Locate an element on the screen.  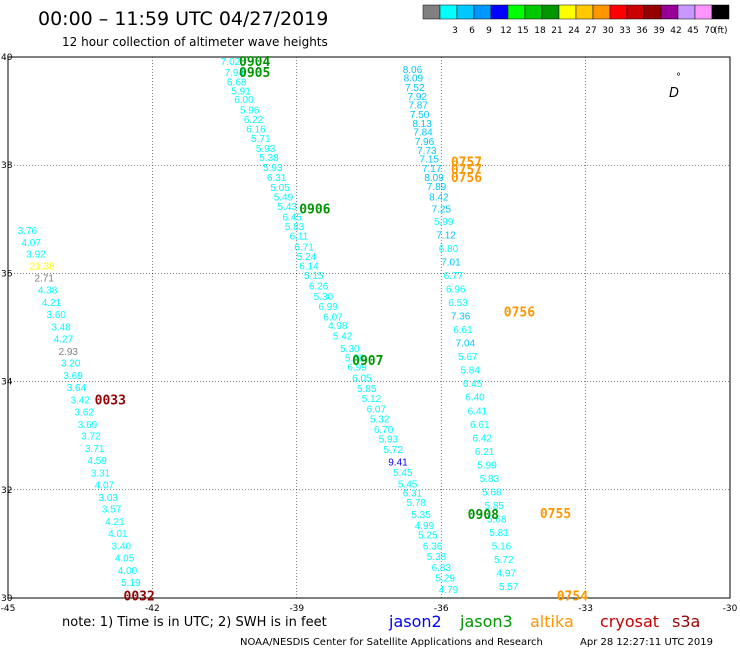
y-tick-label: 36 is located at coordinates (7, 274).